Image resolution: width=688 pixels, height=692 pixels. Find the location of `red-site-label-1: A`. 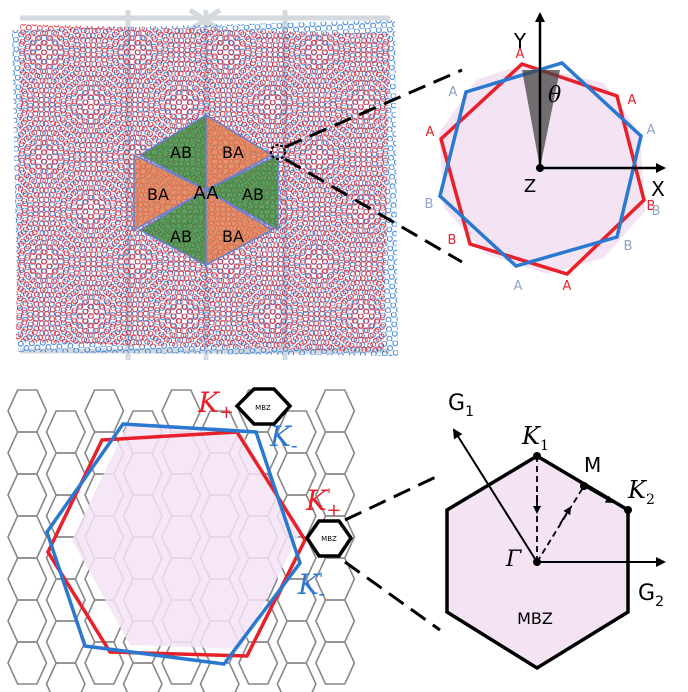

red-site-label-1: A is located at coordinates (632, 100).